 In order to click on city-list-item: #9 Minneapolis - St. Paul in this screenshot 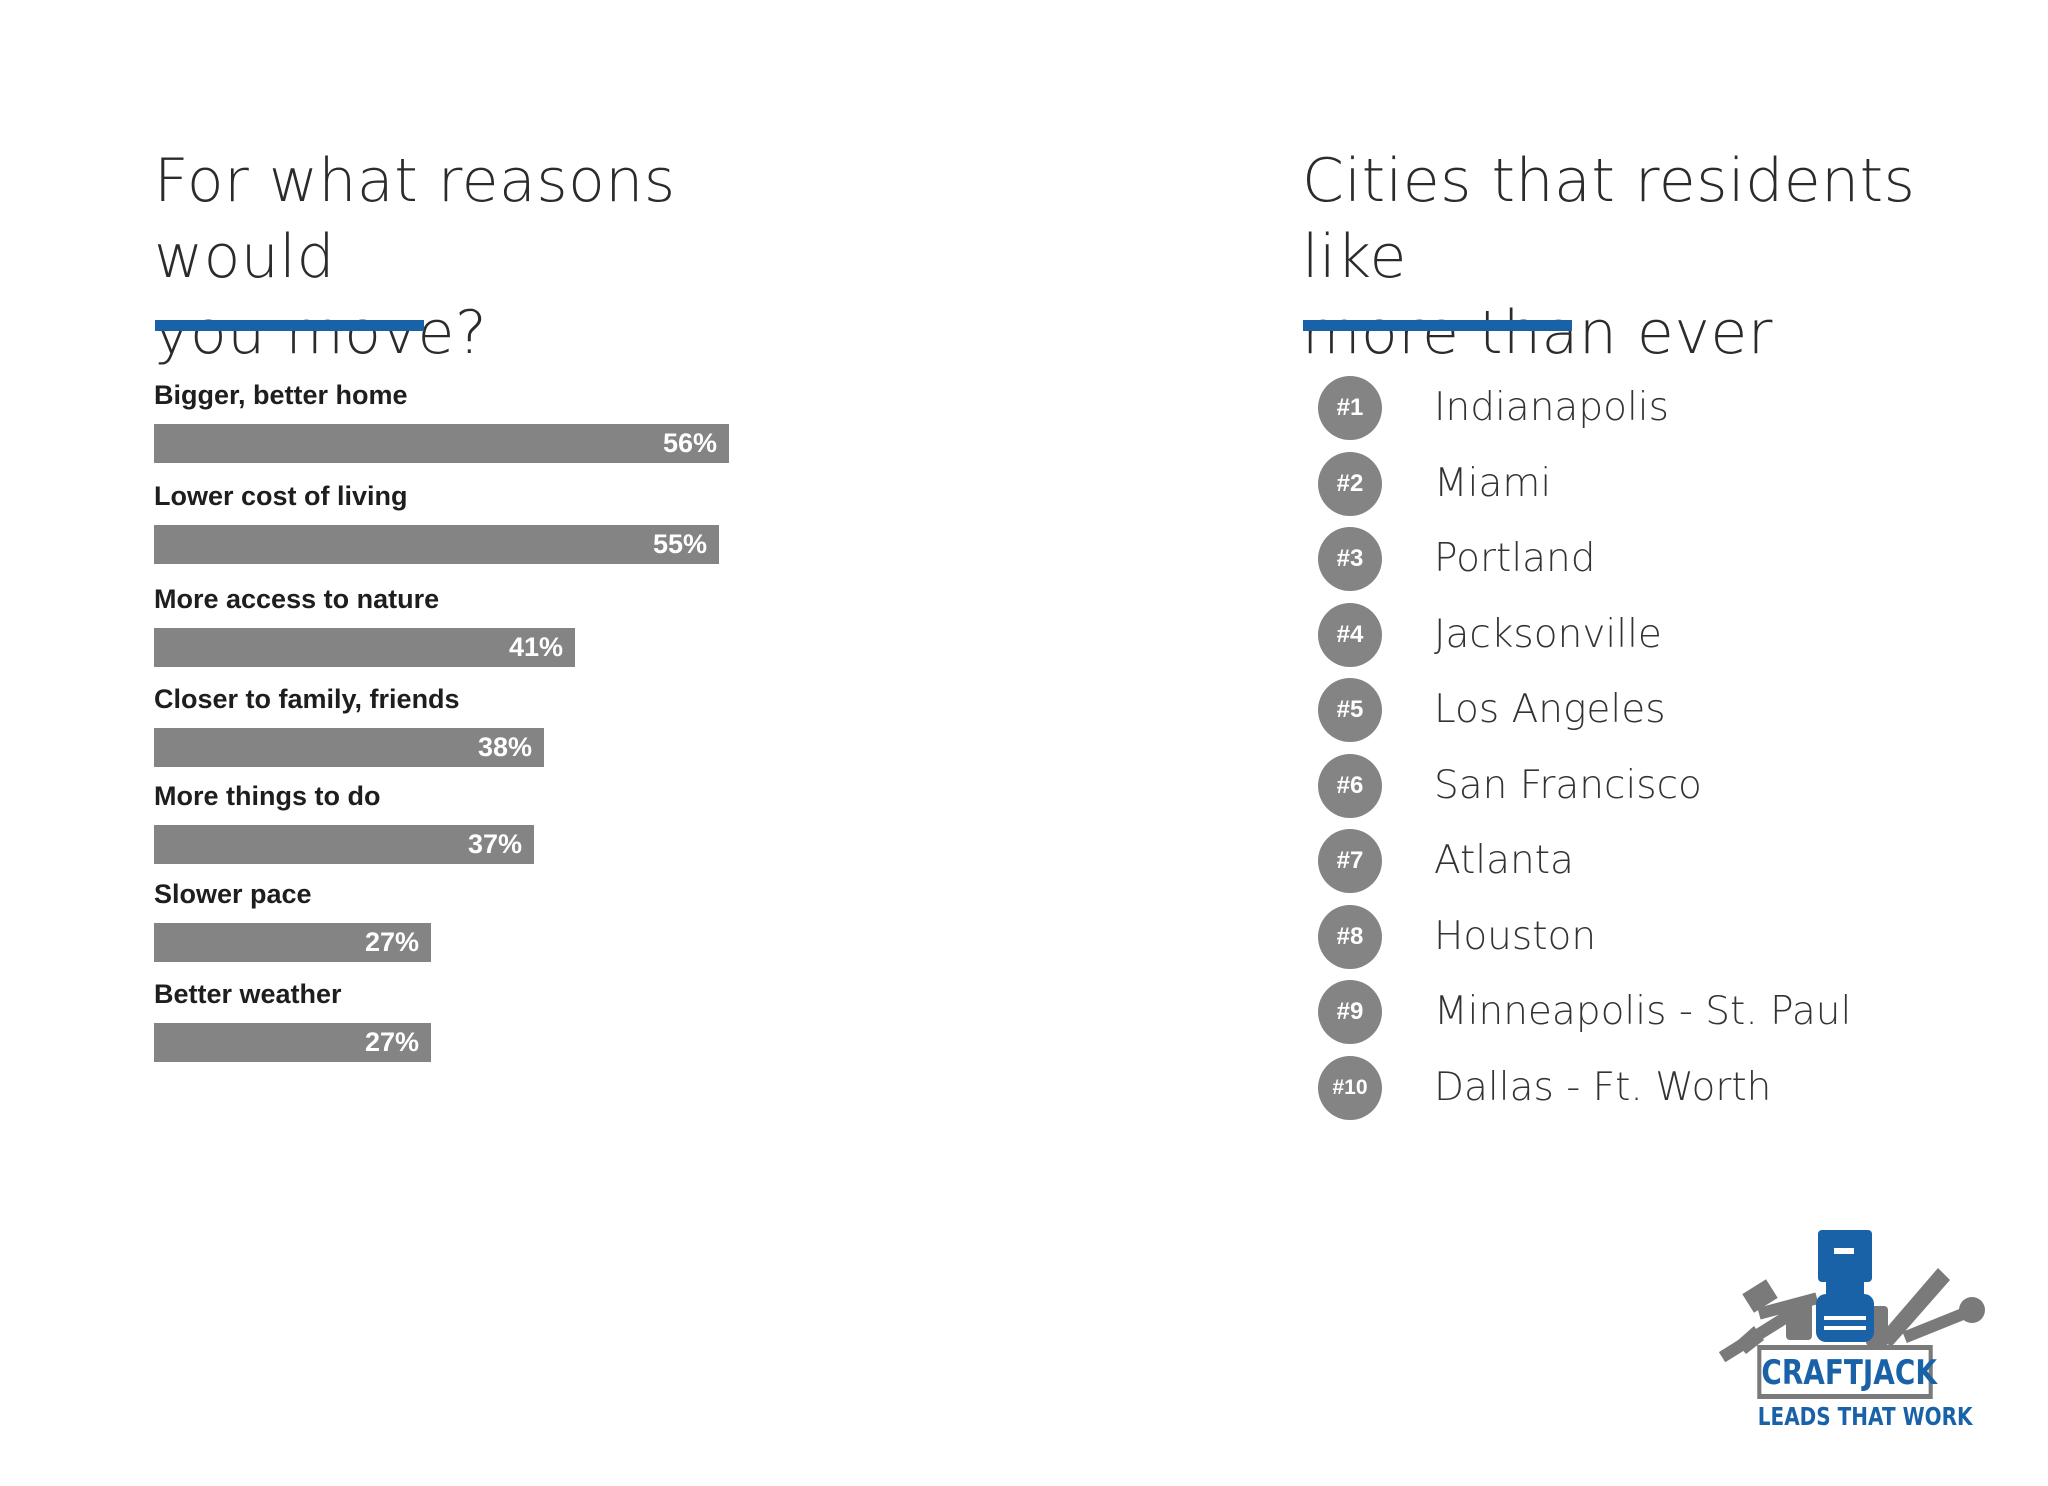, I will do `click(1668, 1012)`.